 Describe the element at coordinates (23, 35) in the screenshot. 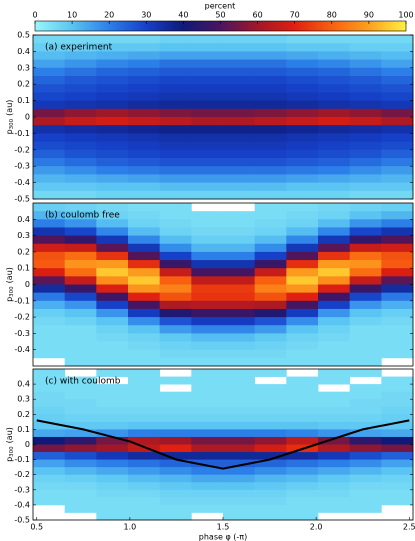

I see `y-tick-label: 0.5` at that location.